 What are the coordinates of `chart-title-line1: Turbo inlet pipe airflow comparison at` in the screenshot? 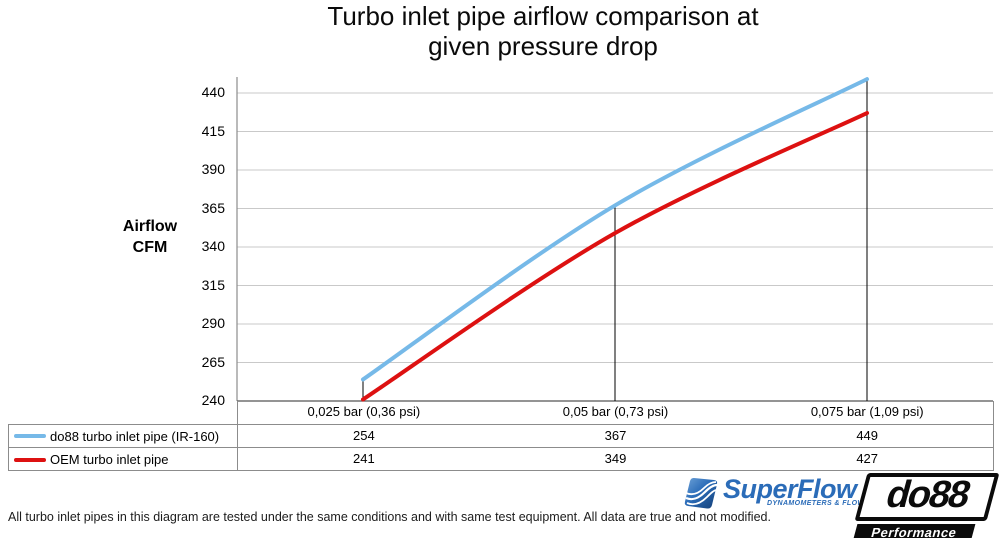 It's located at (543, 16).